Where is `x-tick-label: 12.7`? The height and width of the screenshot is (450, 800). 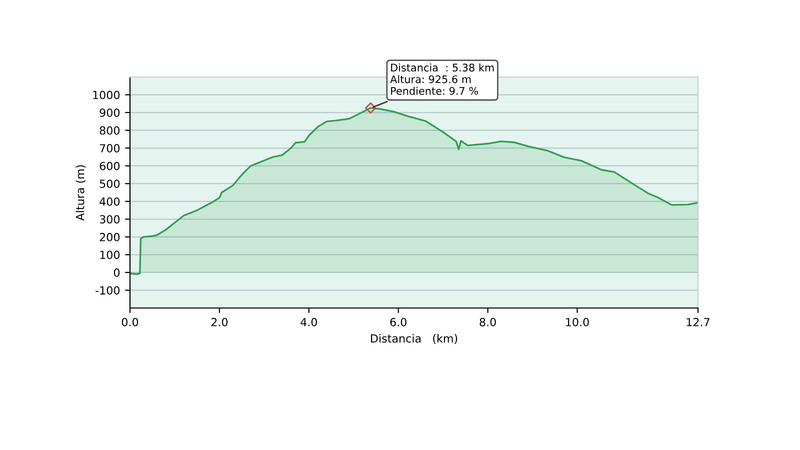 x-tick-label: 12.7 is located at coordinates (698, 322).